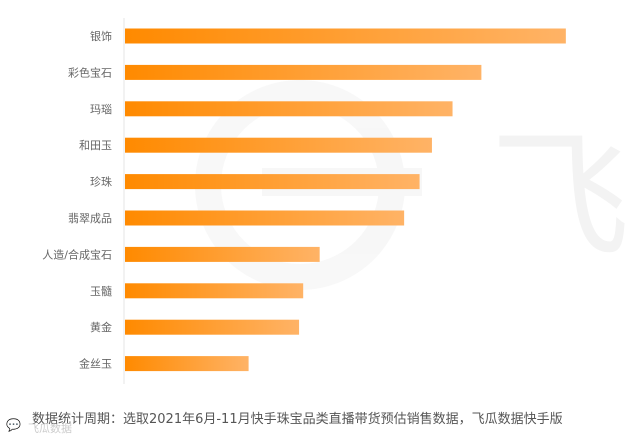  I want to click on chat-bubble-icon: 💬, so click(13, 425).